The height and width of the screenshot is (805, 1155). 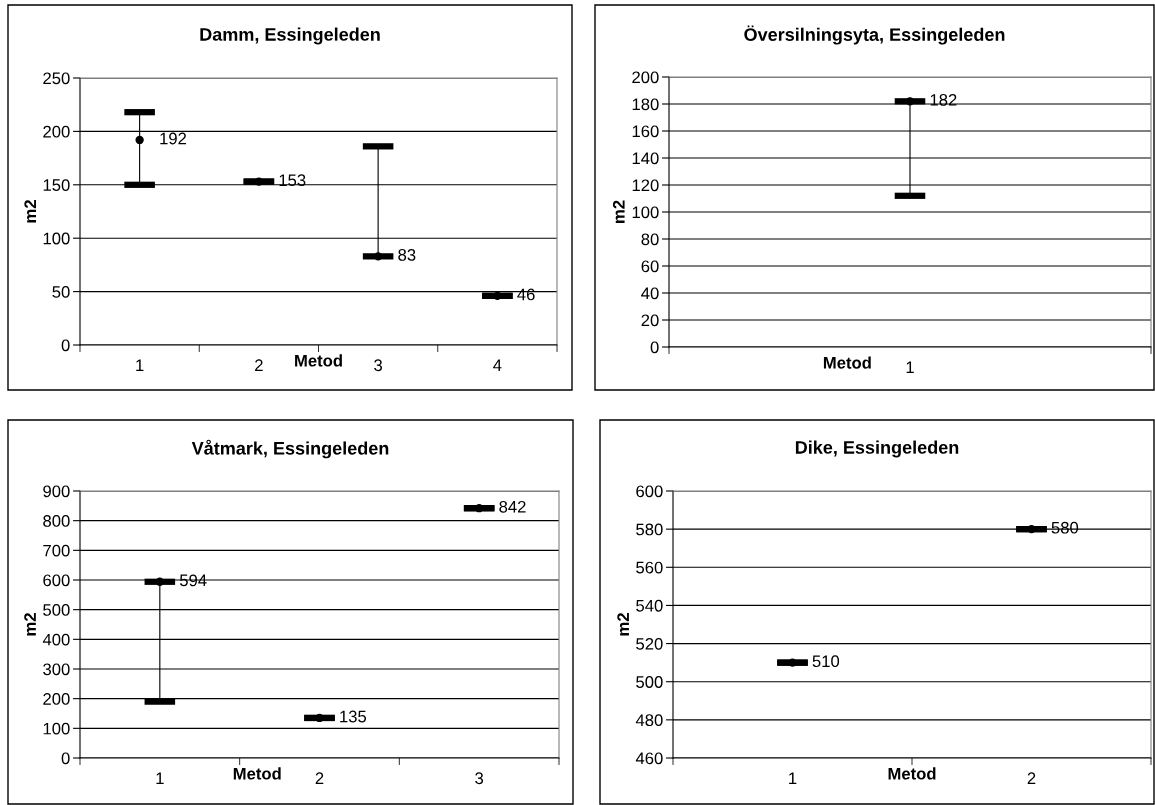 I want to click on chart-title: Dike, Essingeleden, so click(x=877, y=449).